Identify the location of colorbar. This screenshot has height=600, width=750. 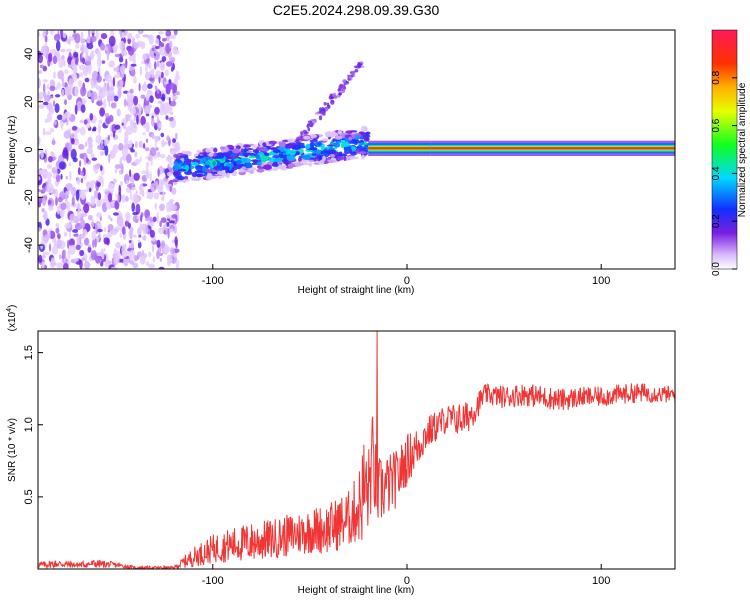
(724, 149).